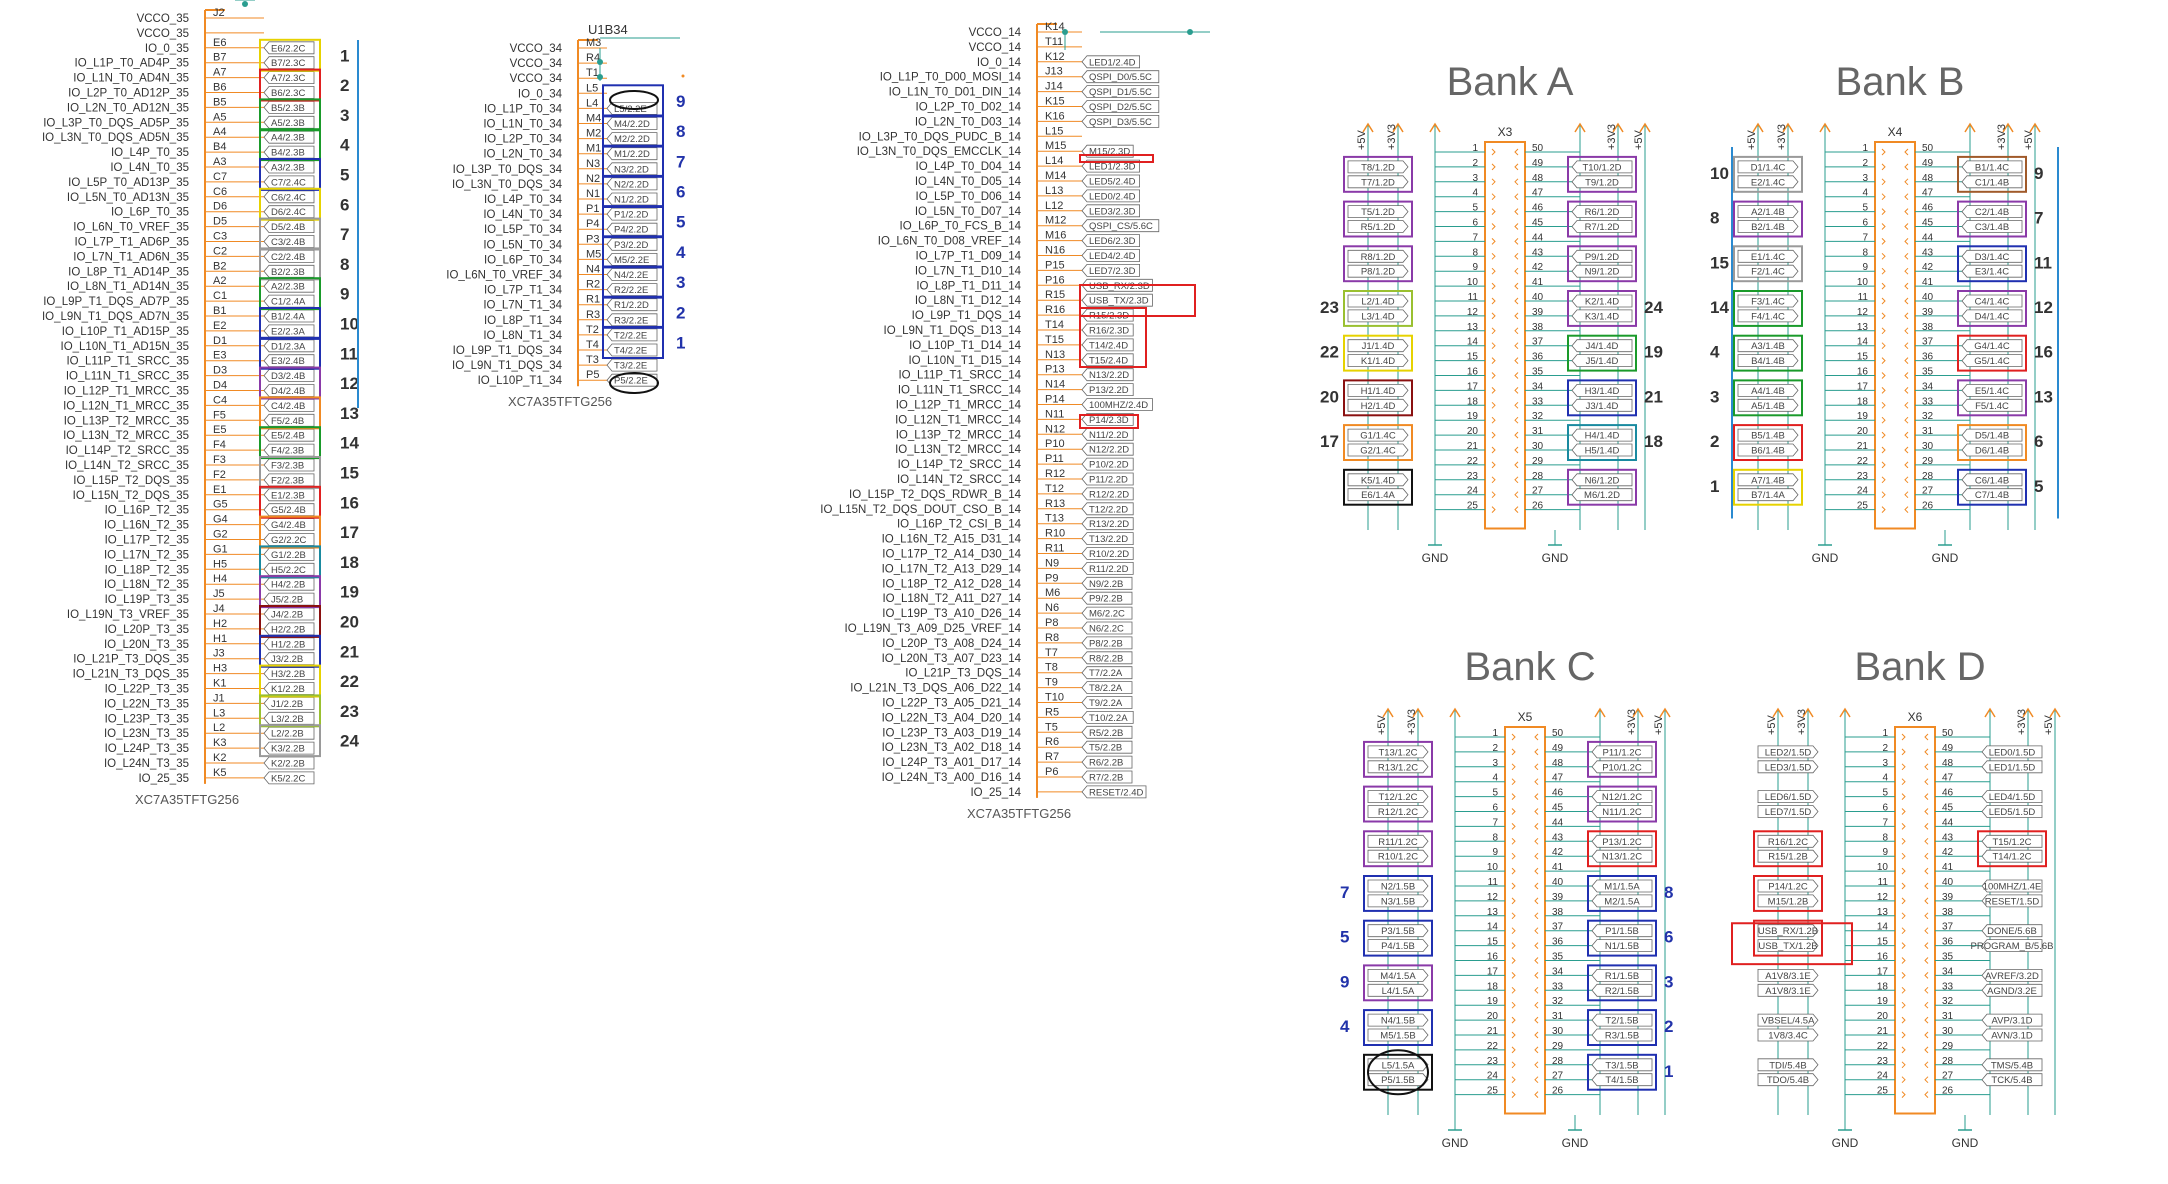 This screenshot has width=2168, height=1184. I want to click on pin-number: 5, so click(1885, 793).